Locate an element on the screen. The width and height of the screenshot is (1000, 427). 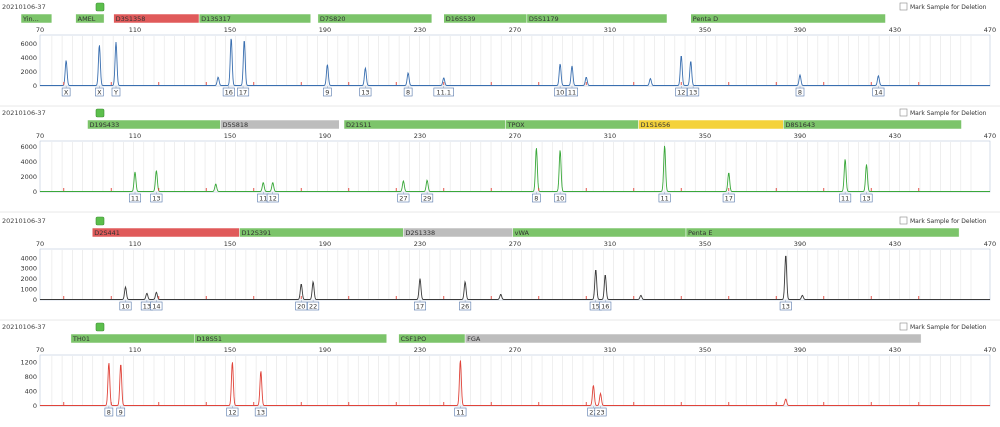
allele-label: 9 is located at coordinates (327, 93).